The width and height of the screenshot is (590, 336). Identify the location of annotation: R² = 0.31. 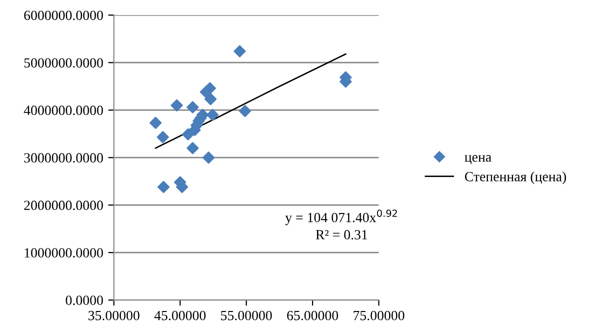
(342, 235).